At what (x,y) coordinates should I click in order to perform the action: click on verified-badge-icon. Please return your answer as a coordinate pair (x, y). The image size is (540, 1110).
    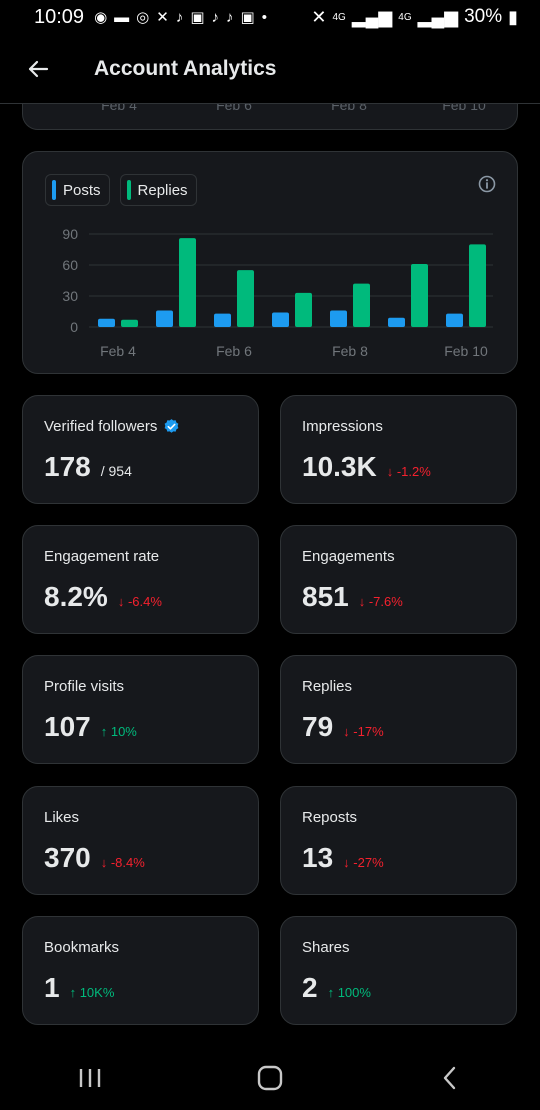
    Looking at the image, I should click on (172, 426).